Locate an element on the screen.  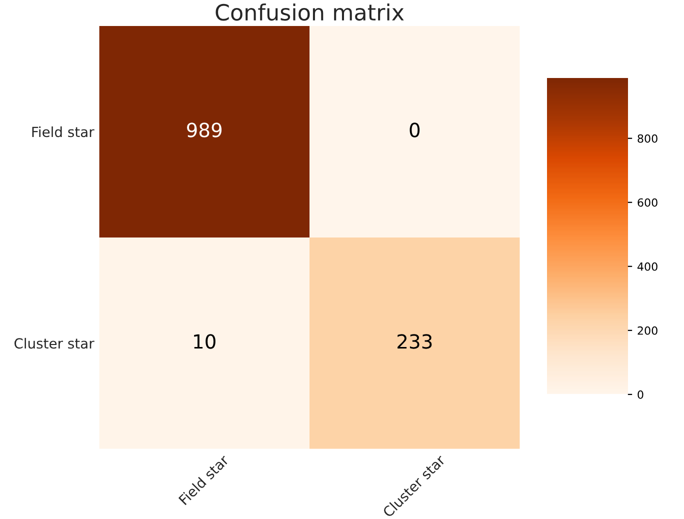
data-label: 10 is located at coordinates (205, 341).